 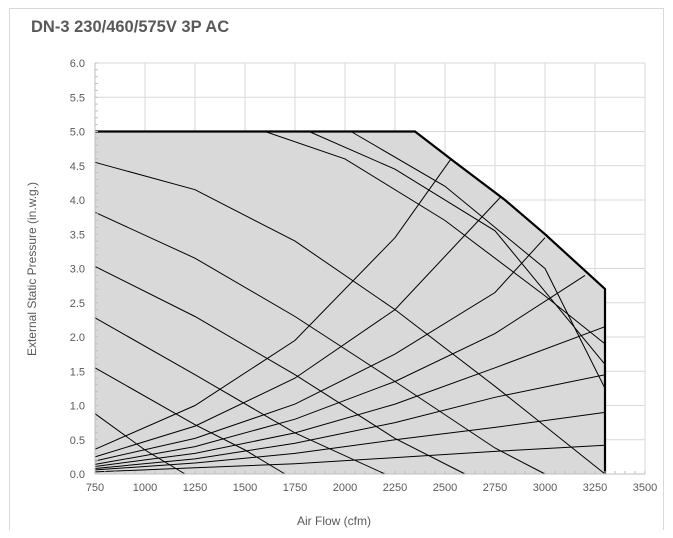 What do you see at coordinates (334, 521) in the screenshot?
I see `x-axis-title: Air Flow (cfm)` at bounding box center [334, 521].